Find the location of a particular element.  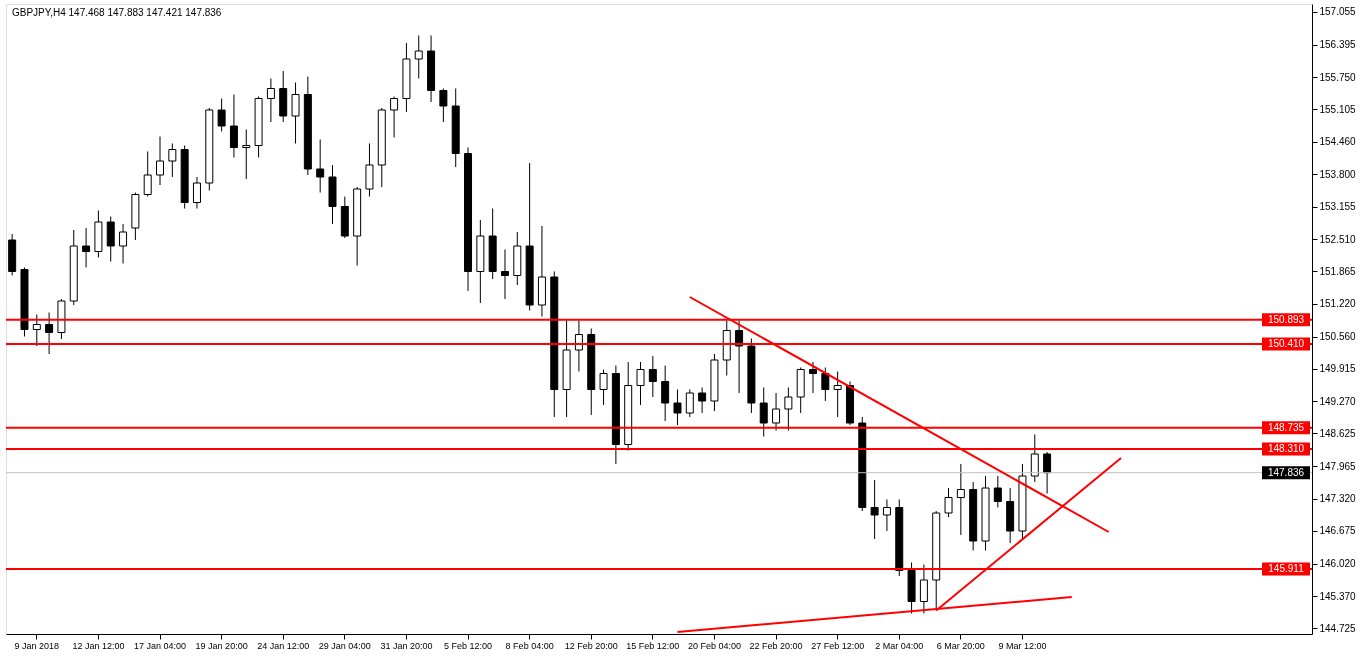

x-tick-label: 29 Jan 04:00 is located at coordinates (344, 645).